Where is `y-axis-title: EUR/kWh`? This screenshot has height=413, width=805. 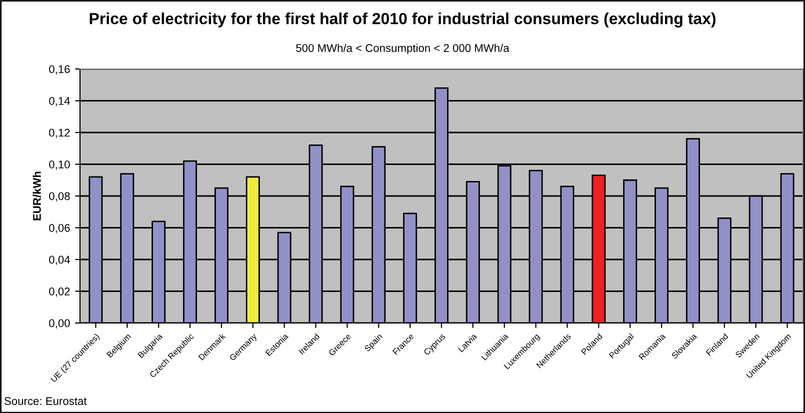
y-axis-title: EUR/kWh is located at coordinates (37, 196).